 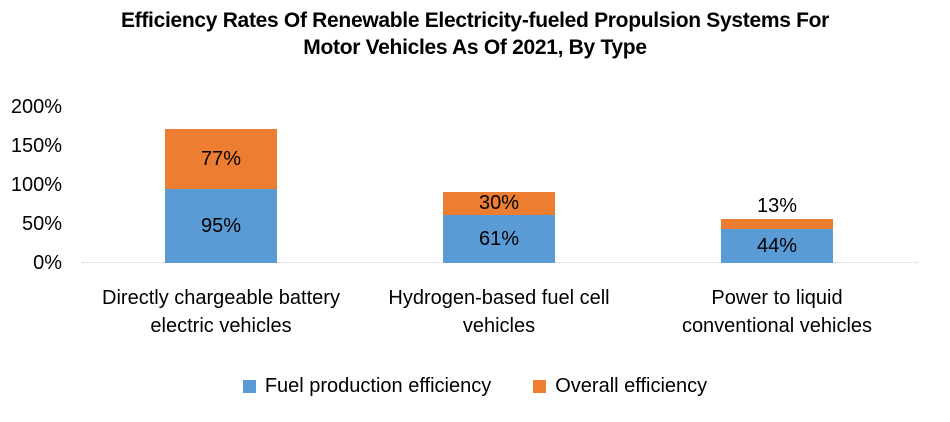 What do you see at coordinates (221, 159) in the screenshot?
I see `bar-segment-overall-efficiency: 77%` at bounding box center [221, 159].